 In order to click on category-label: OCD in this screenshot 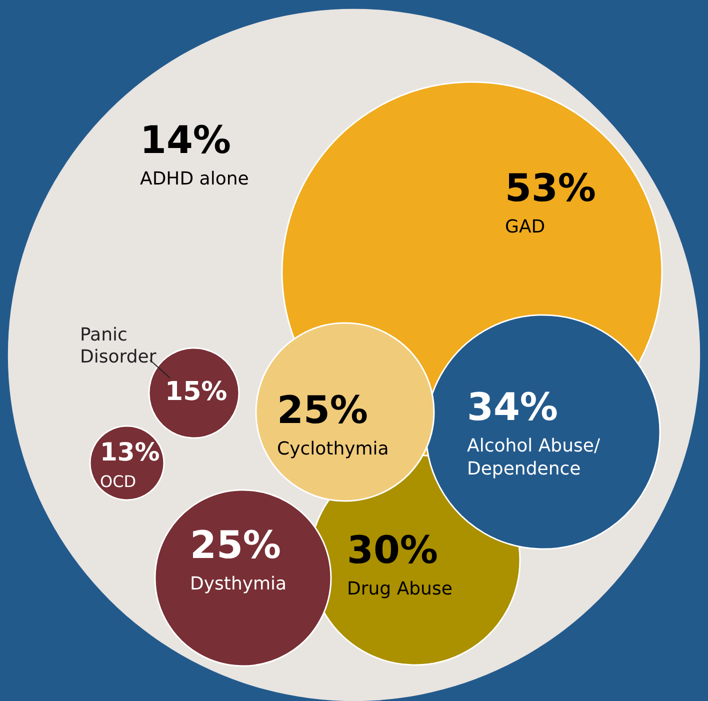, I will do `click(118, 481)`.